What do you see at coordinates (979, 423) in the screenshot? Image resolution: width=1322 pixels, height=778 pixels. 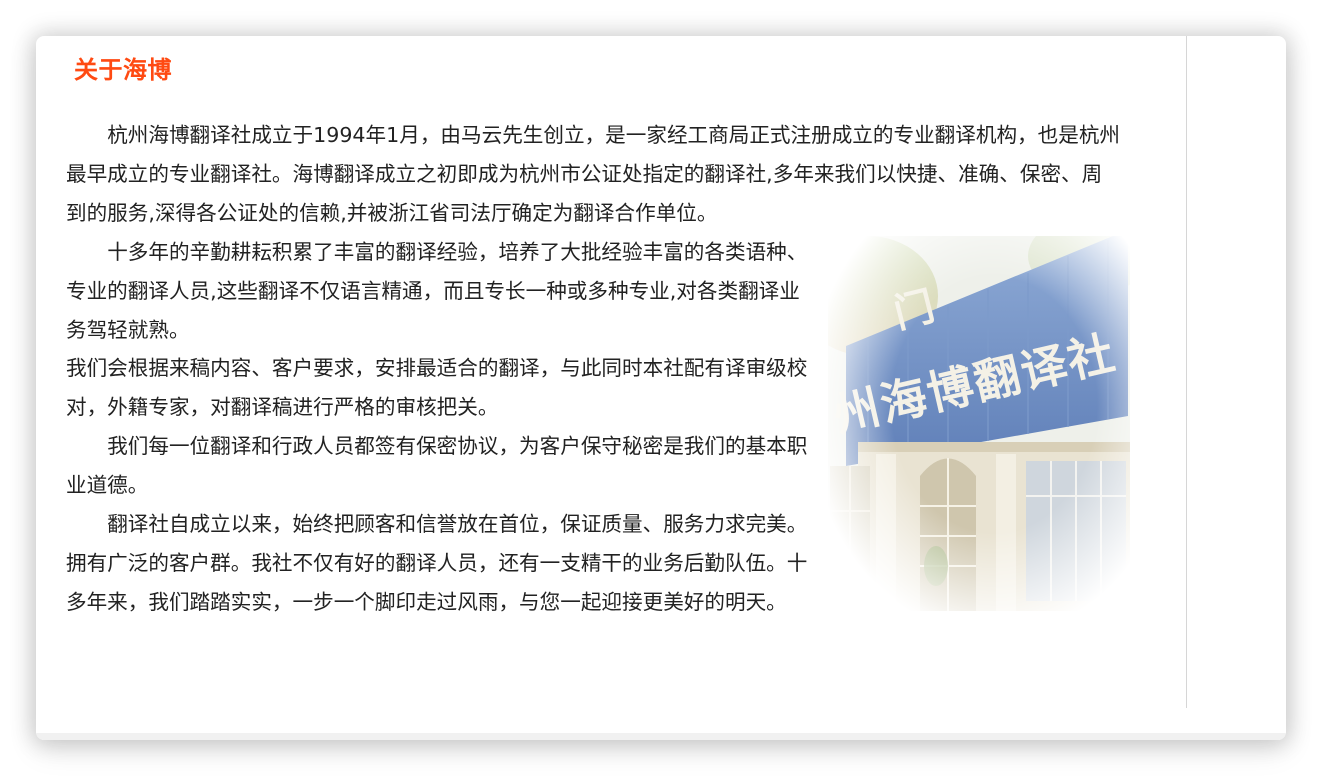 I see `storefront-photo: 门 州海博翻译社` at bounding box center [979, 423].